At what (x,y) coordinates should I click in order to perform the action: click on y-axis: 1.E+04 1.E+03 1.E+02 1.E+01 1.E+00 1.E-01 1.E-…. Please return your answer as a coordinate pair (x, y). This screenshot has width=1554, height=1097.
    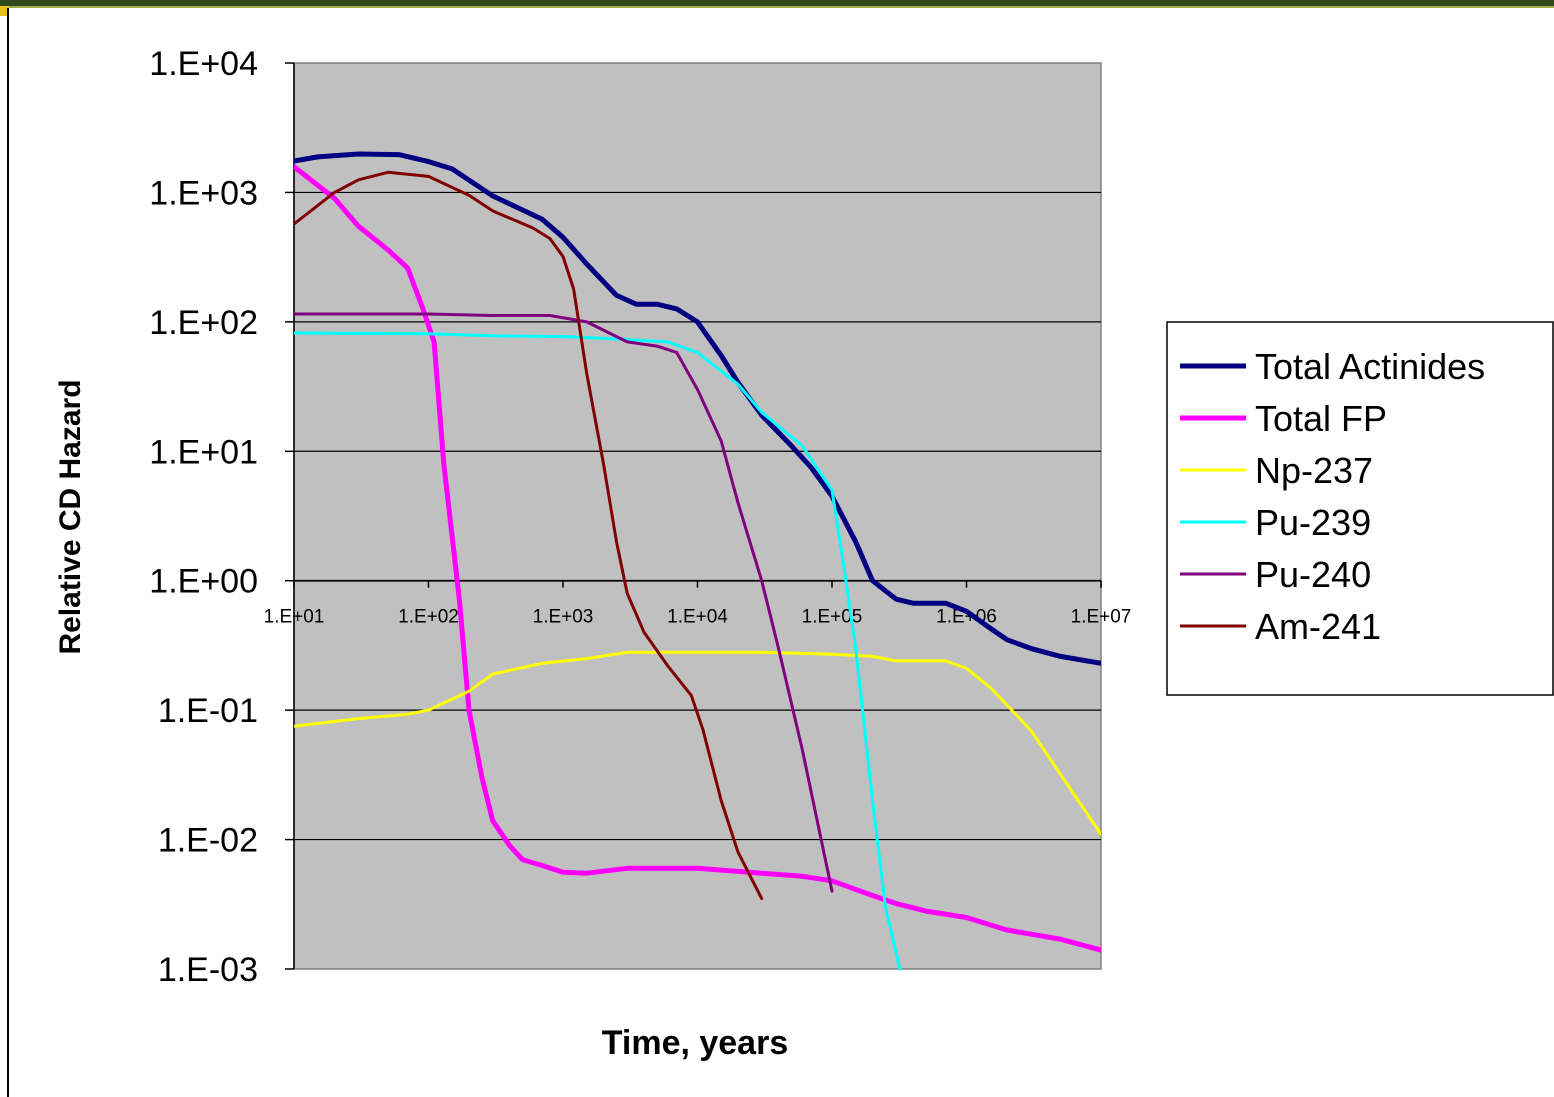
    Looking at the image, I should click on (222, 517).